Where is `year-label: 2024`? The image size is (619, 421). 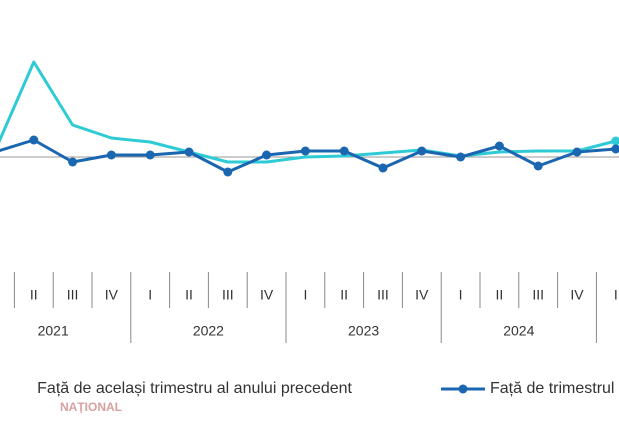 year-label: 2024 is located at coordinates (518, 331).